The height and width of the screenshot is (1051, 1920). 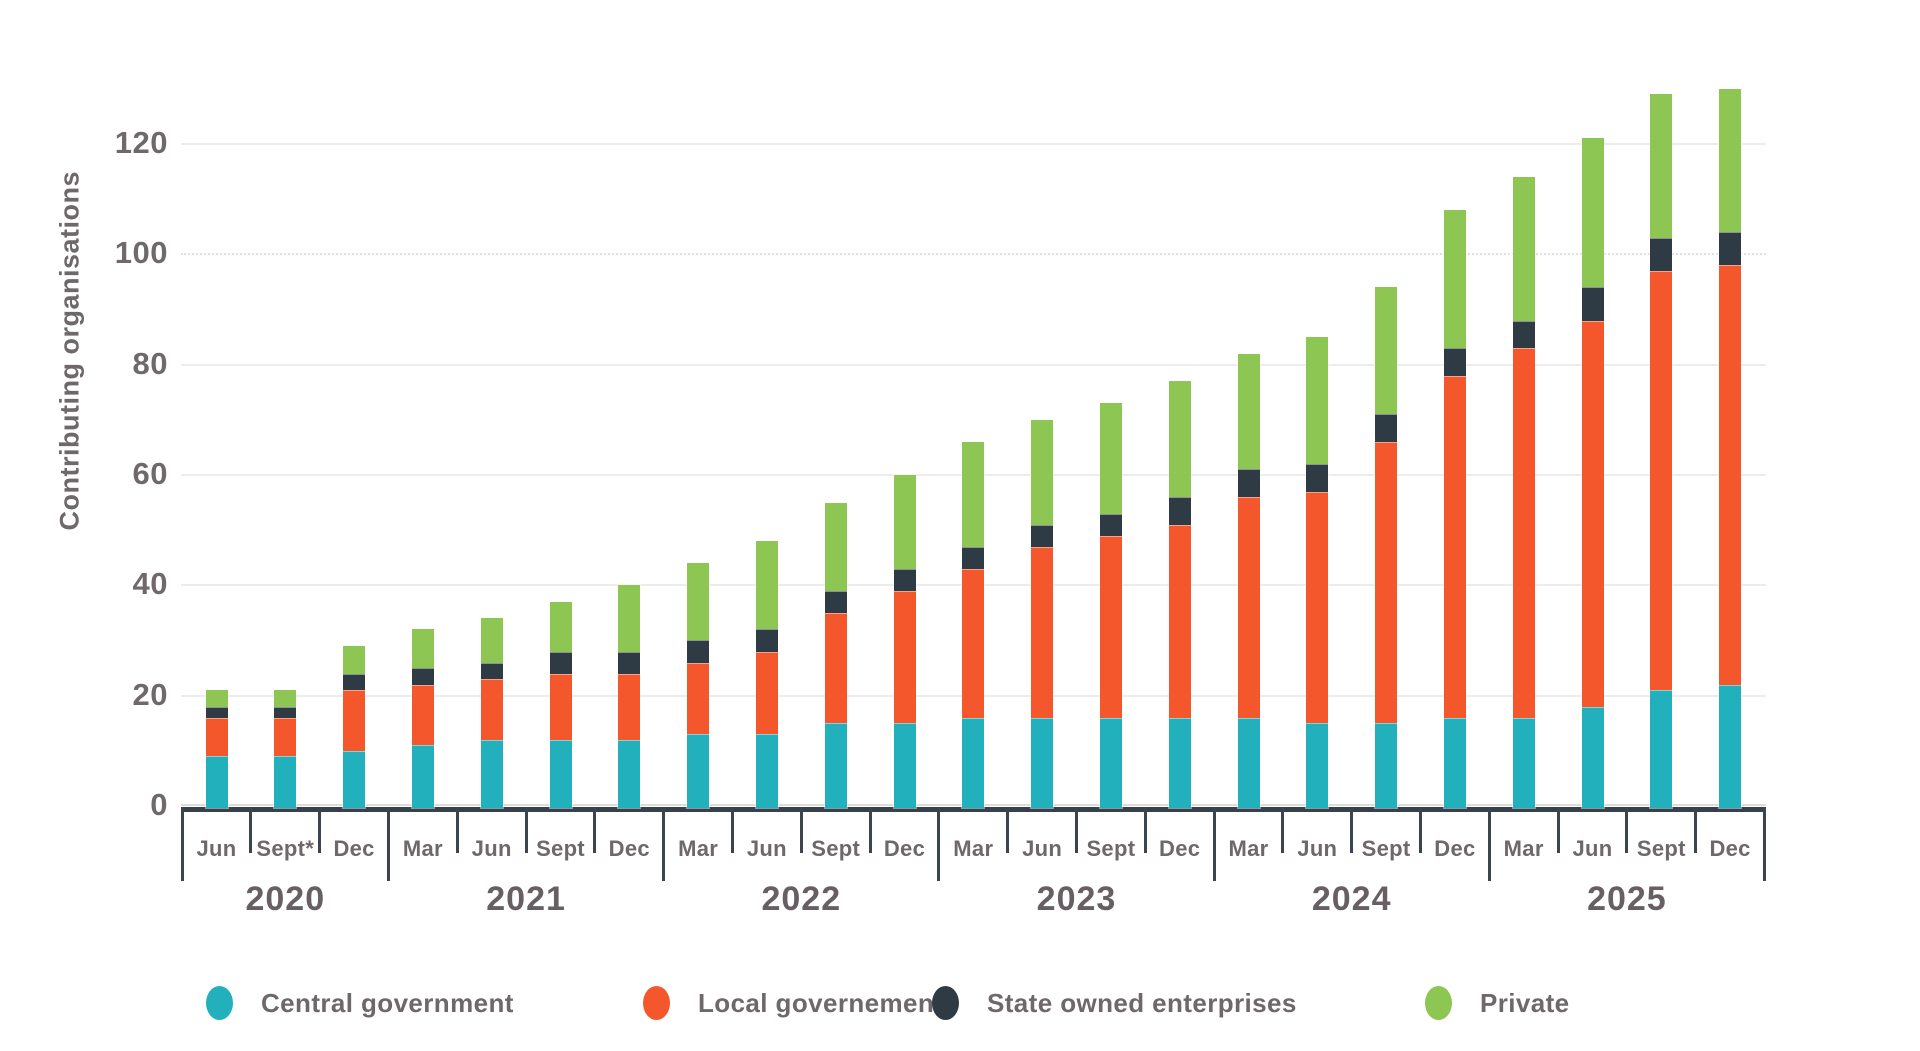 What do you see at coordinates (656, 1003) in the screenshot?
I see `legend-swatch-icon` at bounding box center [656, 1003].